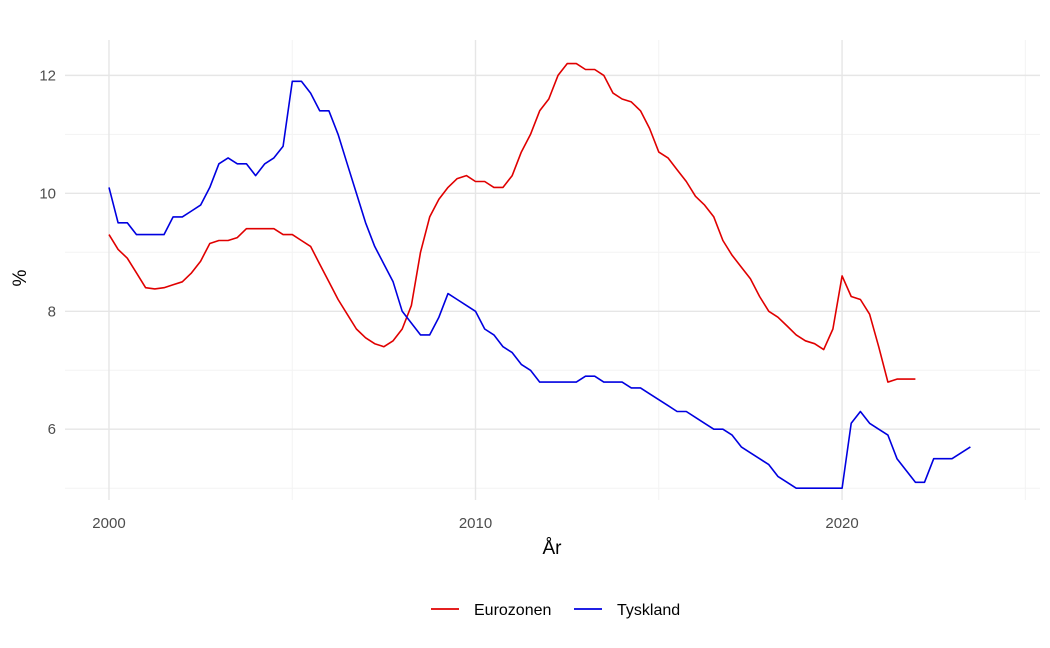  I want to click on legend-label-eurozonen: Eurozonen, so click(512, 610).